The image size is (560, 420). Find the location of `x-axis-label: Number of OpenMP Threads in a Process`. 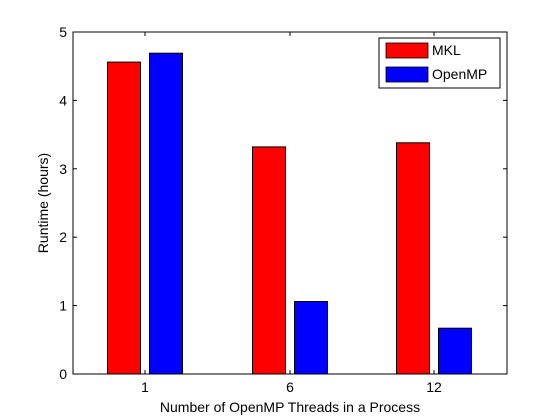

x-axis-label: Number of OpenMP Threads in a Process is located at coordinates (290, 407).